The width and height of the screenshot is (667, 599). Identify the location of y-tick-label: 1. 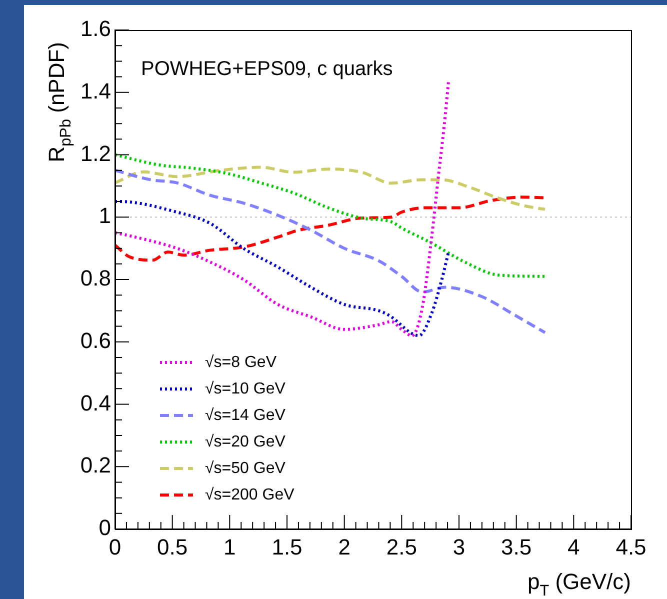
(104, 215).